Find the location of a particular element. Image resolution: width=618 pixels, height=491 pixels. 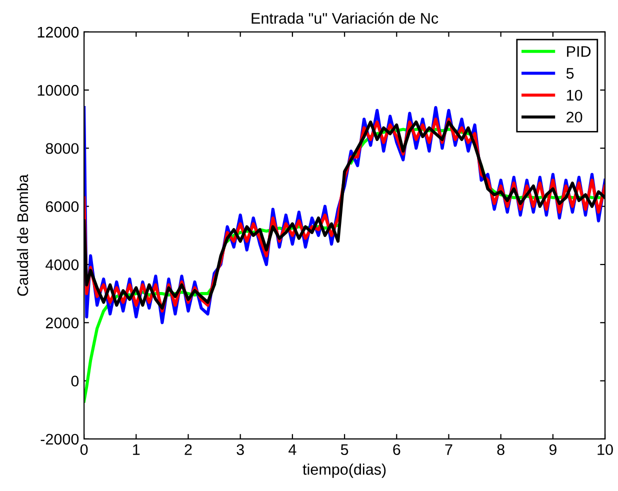

y-axis-title: Caudal de Bomba is located at coordinates (22, 235).